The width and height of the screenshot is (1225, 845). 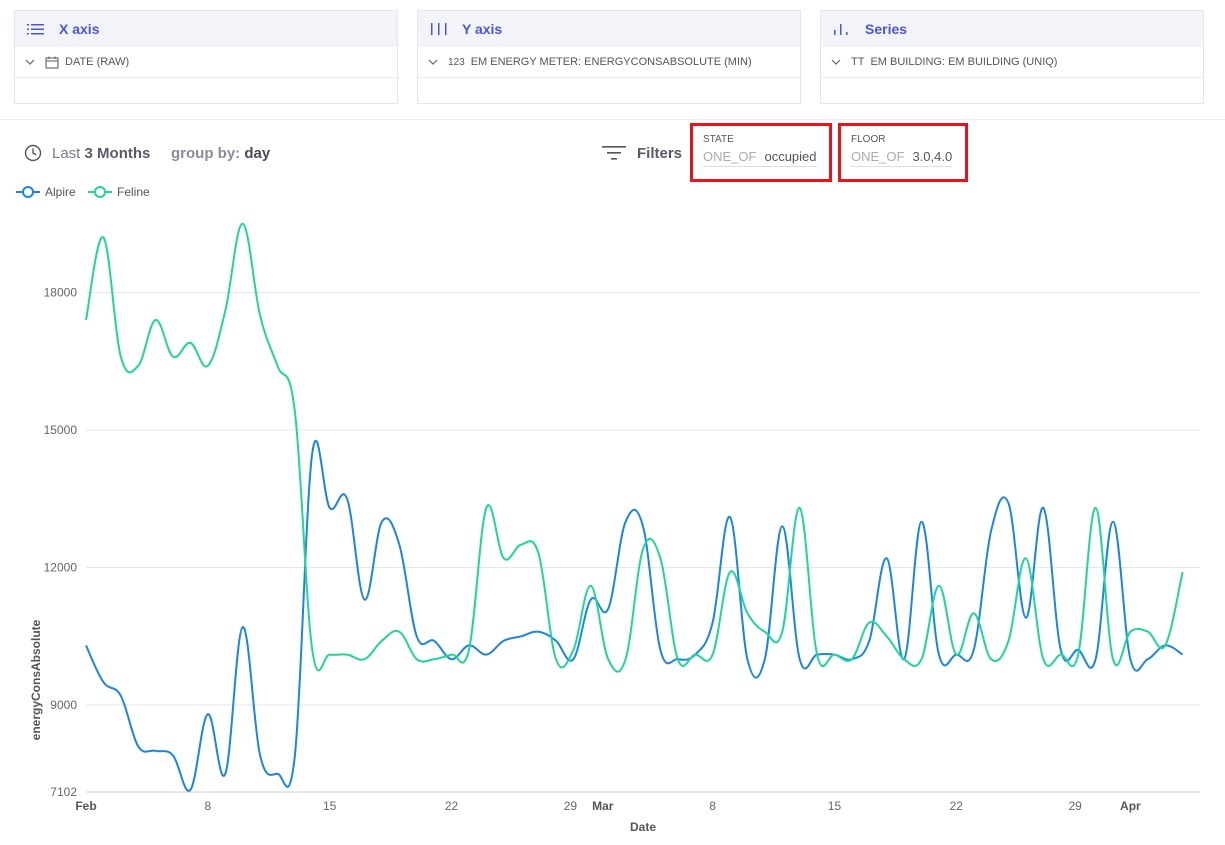 I want to click on x-tick-label: Apr, so click(x=1130, y=806).